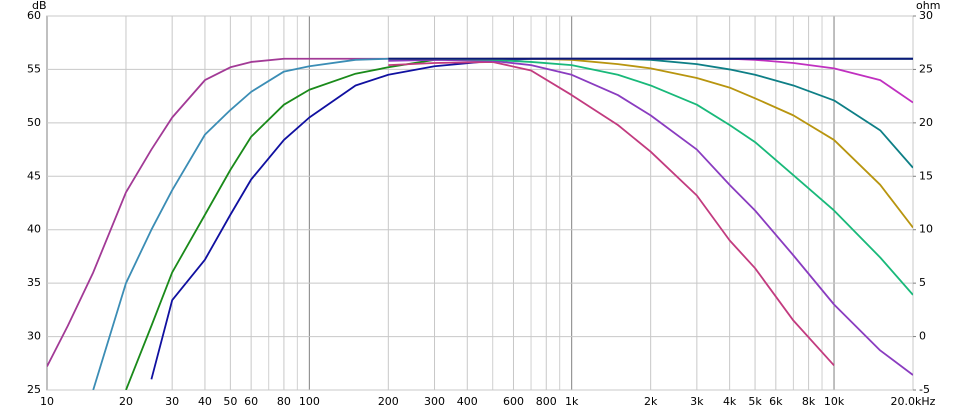 This screenshot has height=411, width=972. What do you see at coordinates (39, 6) in the screenshot?
I see `y-axis-label: dB` at bounding box center [39, 6].